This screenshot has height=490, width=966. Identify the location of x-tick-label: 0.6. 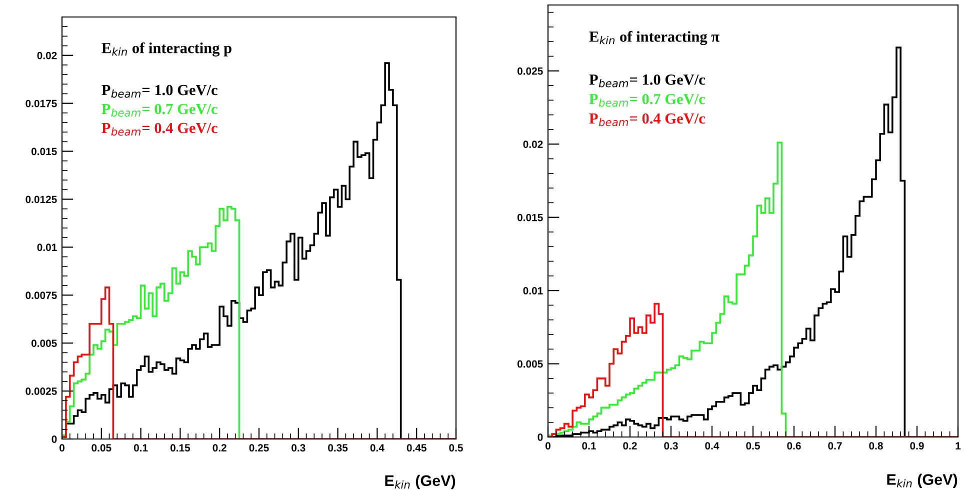
(794, 446).